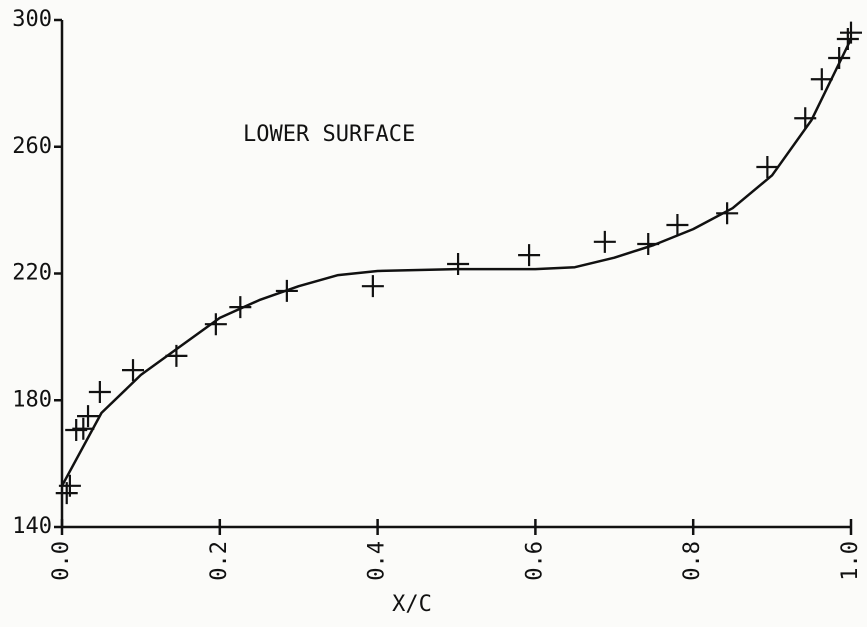 The image size is (867, 627). I want to click on x-tick-label: 0.8, so click(692, 561).